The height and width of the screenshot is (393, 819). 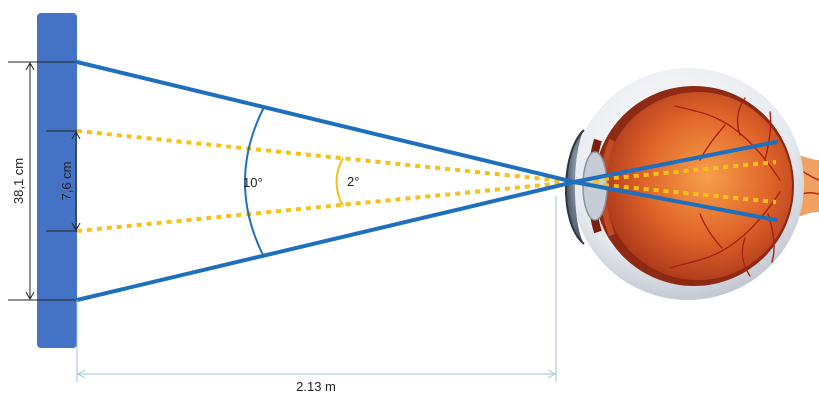 I want to click on wide-angle-label: 10°, so click(x=253, y=182).